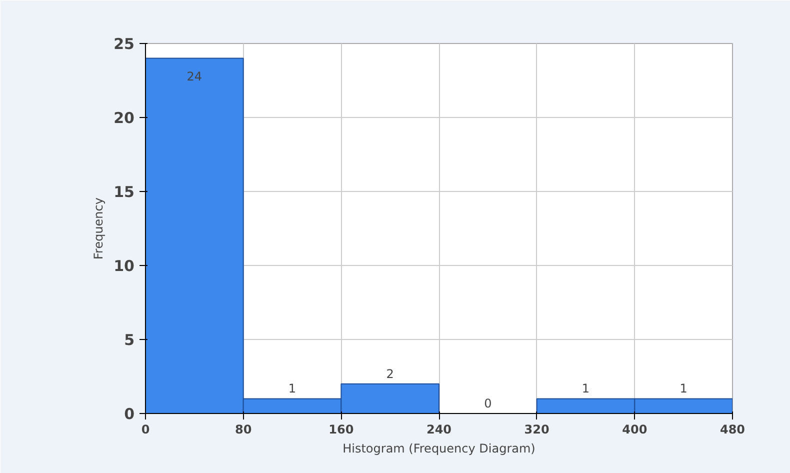  What do you see at coordinates (129, 414) in the screenshot?
I see `y-tick-label: 0` at bounding box center [129, 414].